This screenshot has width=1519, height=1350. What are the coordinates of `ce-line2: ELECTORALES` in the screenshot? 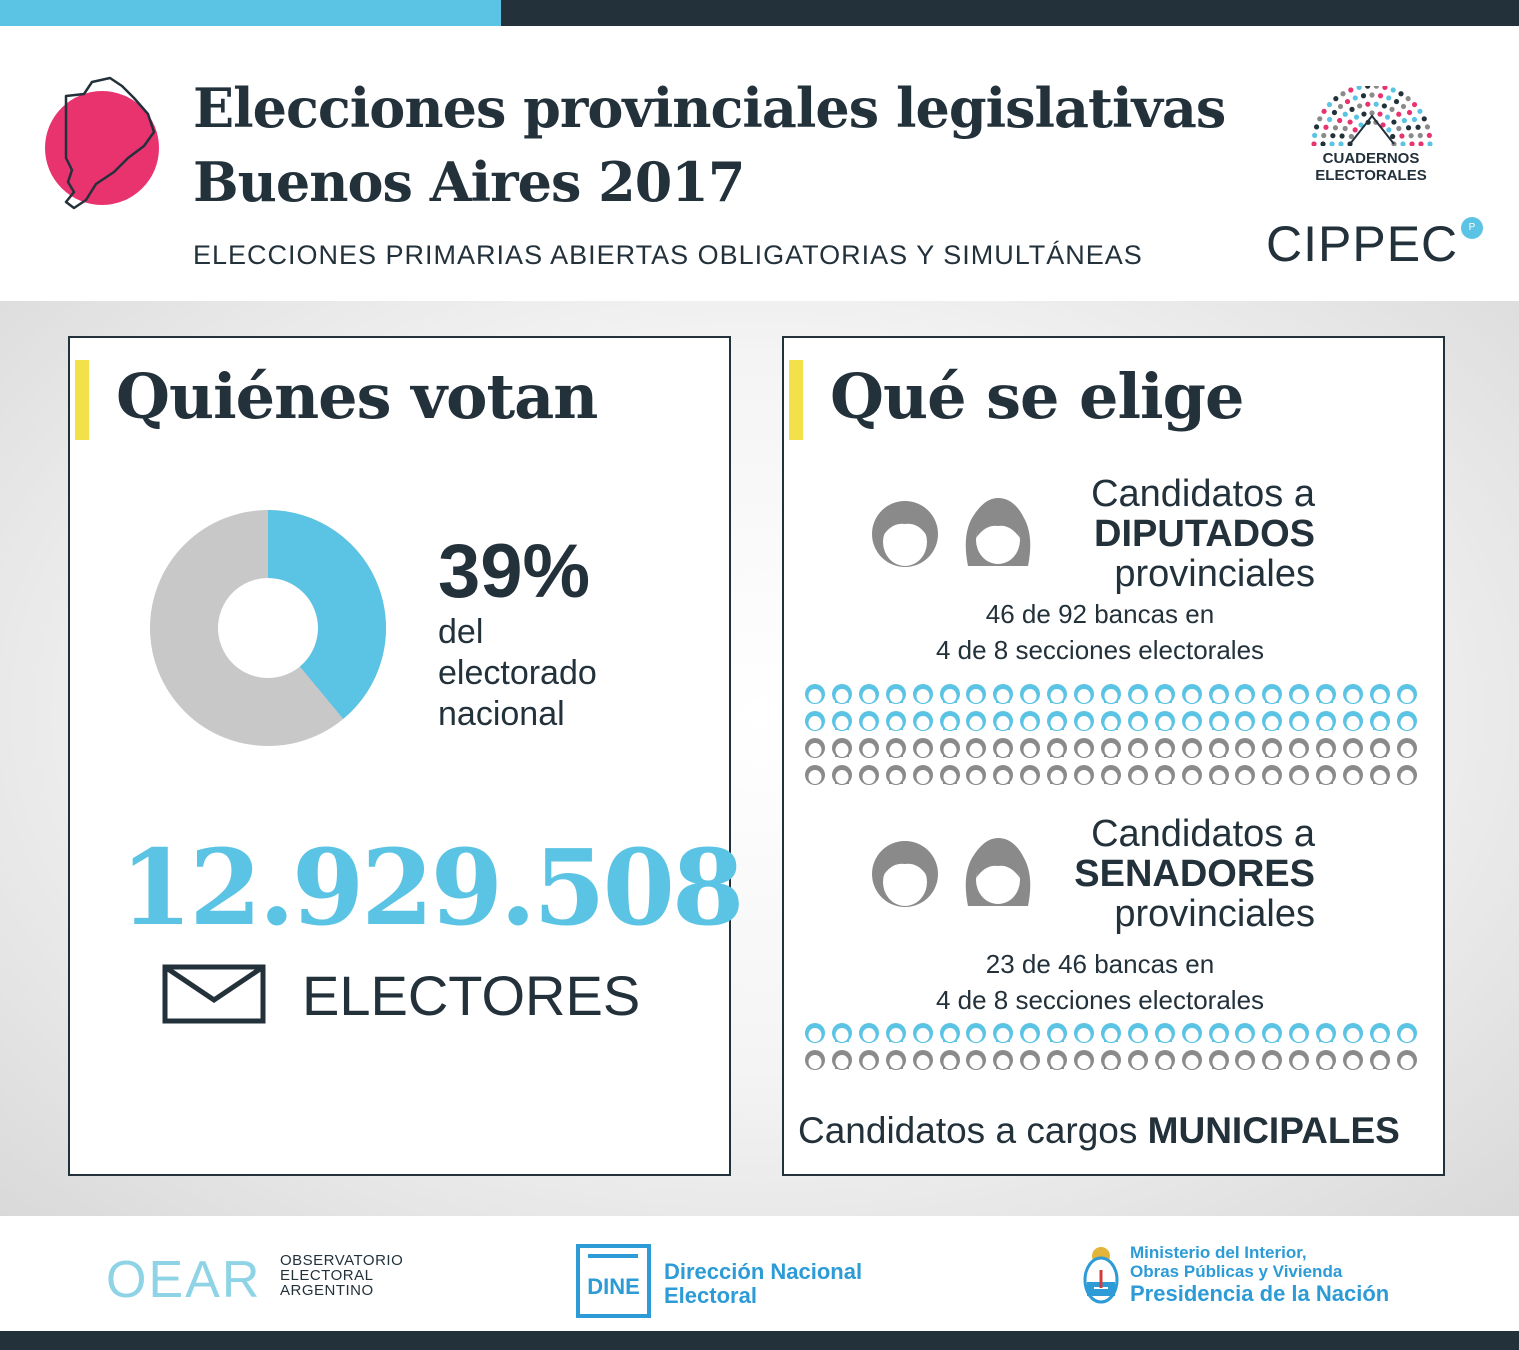 It's located at (1371, 175).